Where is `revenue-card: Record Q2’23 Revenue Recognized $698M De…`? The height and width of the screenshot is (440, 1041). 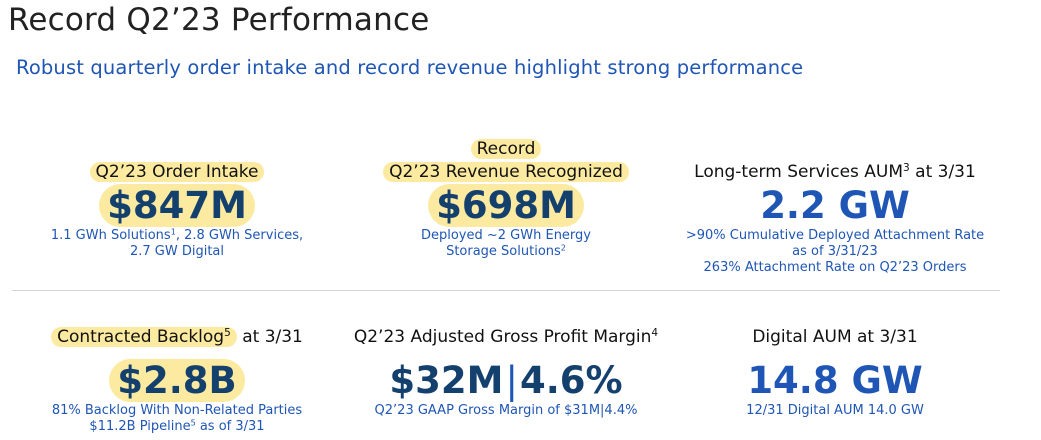 revenue-card: Record Q2’23 Revenue Recognized $698M De… is located at coordinates (506, 199).